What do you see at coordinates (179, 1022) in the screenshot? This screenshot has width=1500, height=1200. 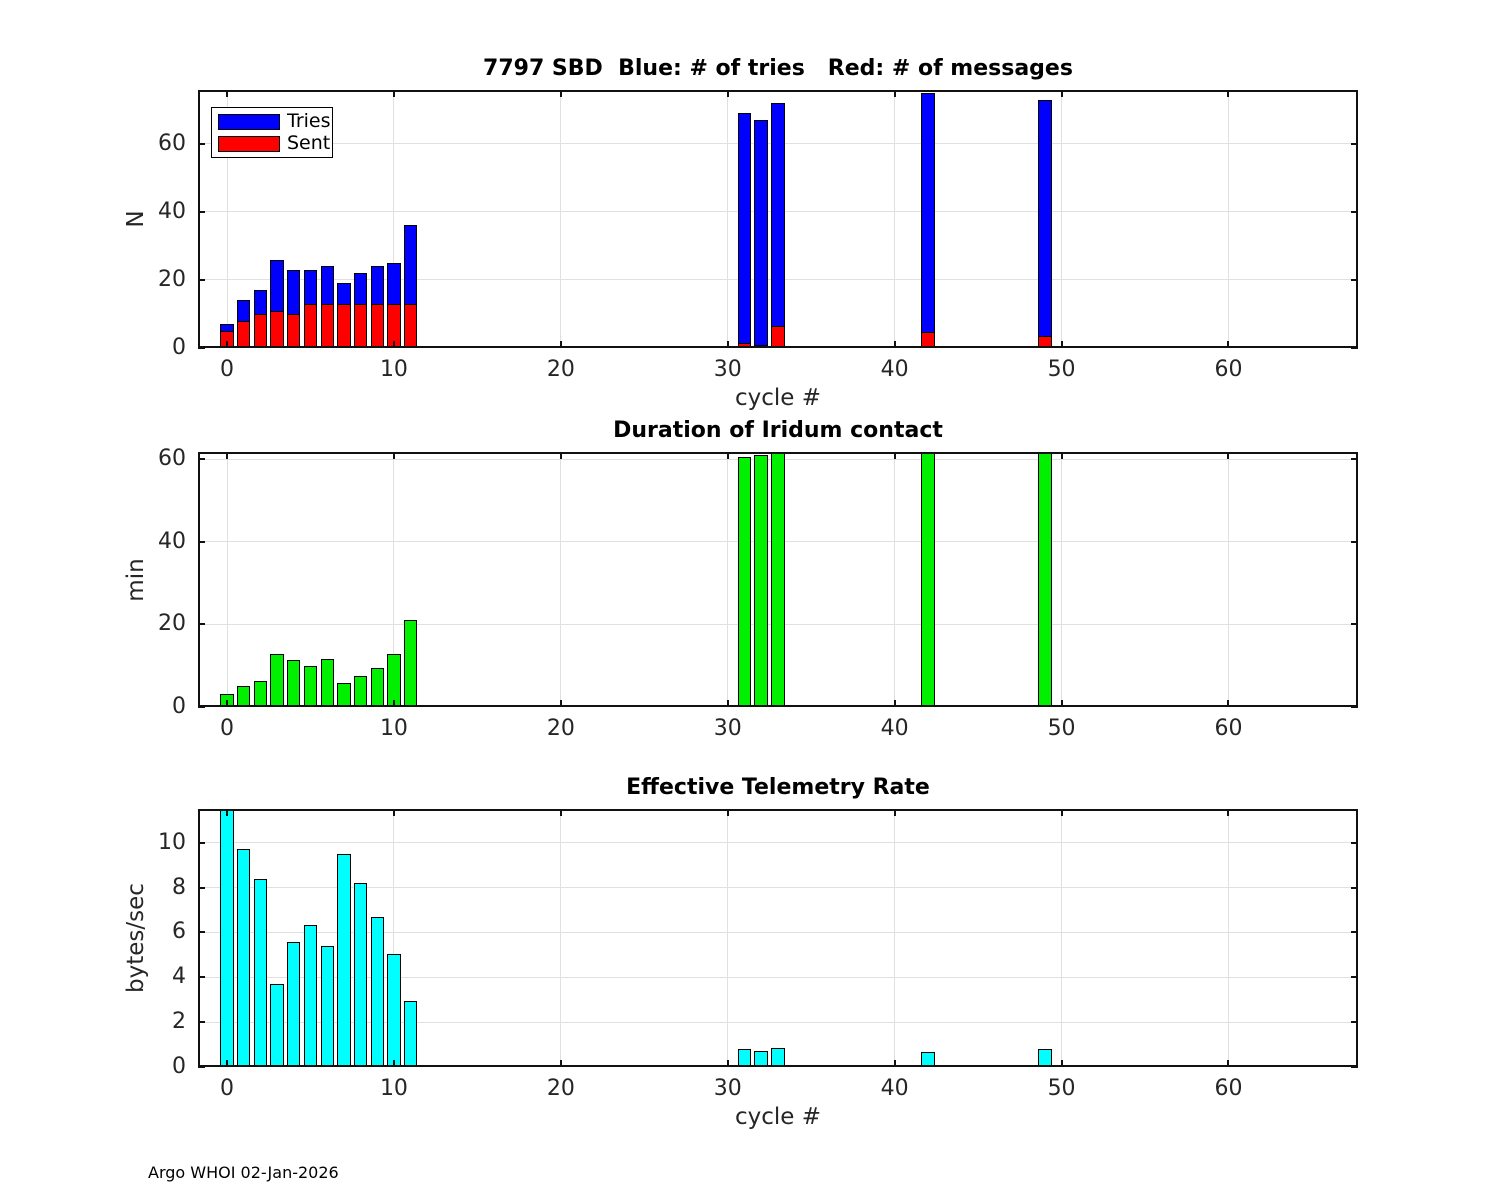 I see `y-tick-label: 2` at bounding box center [179, 1022].